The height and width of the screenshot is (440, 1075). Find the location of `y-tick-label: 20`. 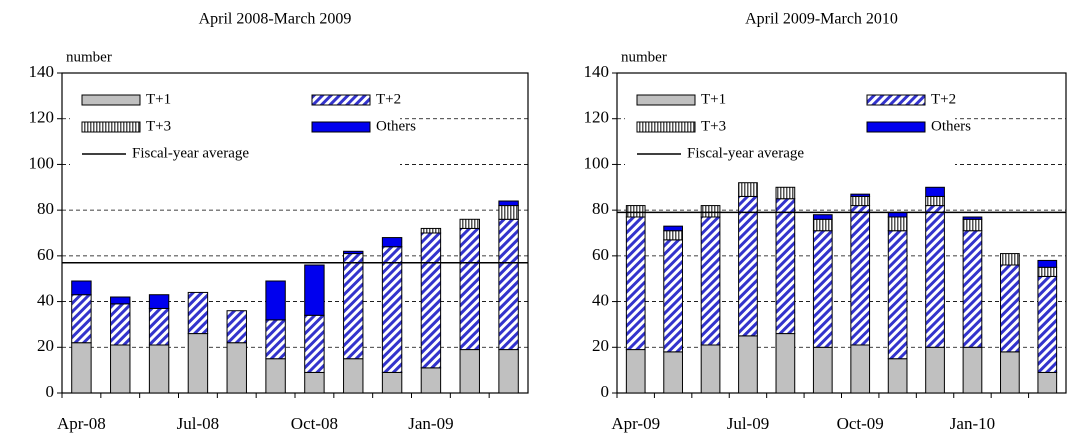

y-tick-label: 20 is located at coordinates (45, 345).